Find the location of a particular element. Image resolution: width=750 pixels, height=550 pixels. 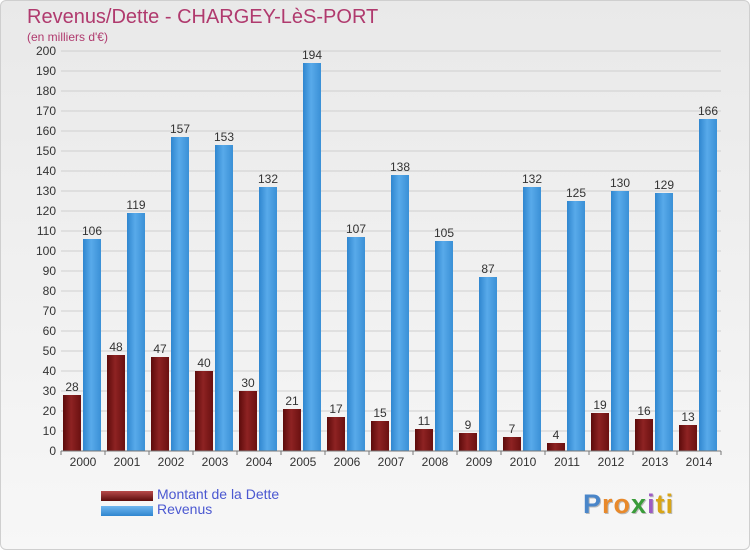

data-label-debt-2012: 19 is located at coordinates (600, 405).